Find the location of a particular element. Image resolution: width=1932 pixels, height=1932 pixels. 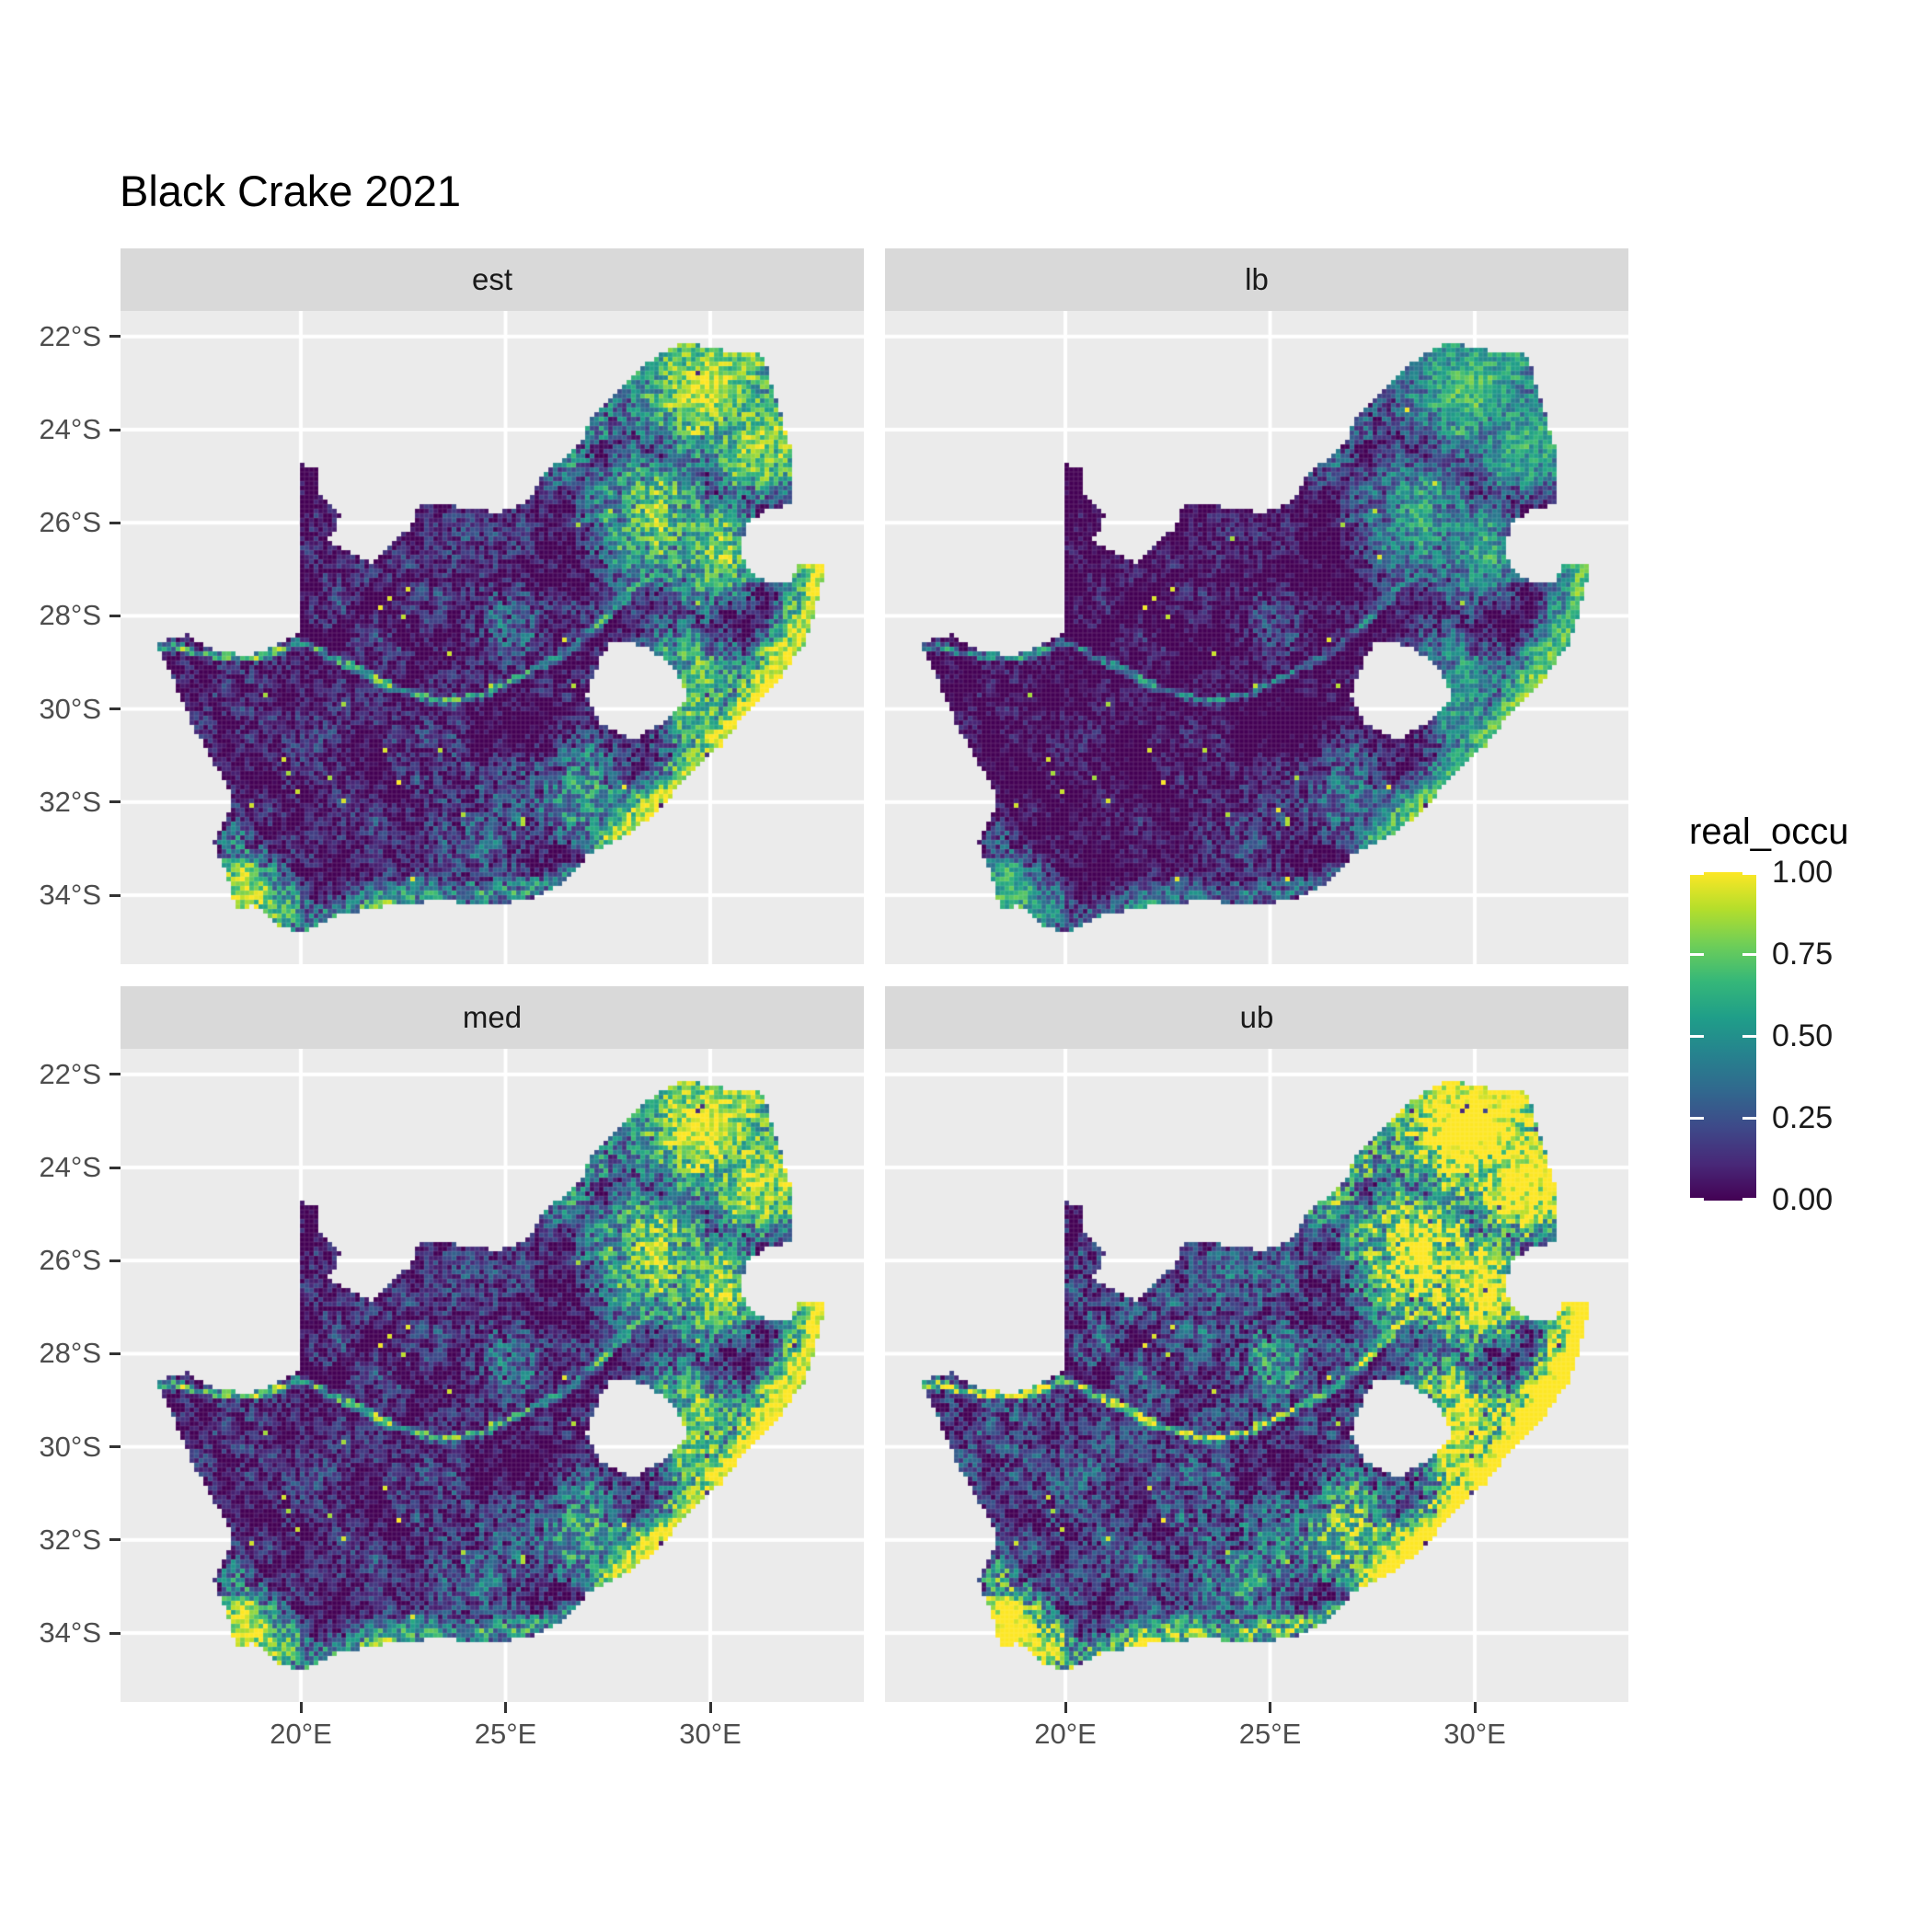

map-panel-med is located at coordinates (493, 1375).